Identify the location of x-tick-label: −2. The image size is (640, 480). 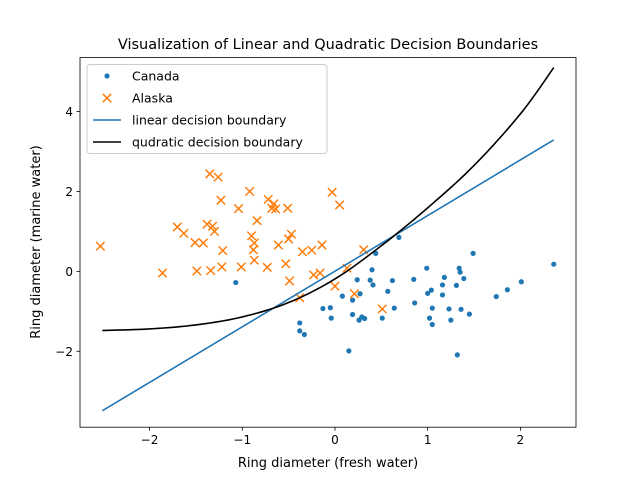
(150, 440).